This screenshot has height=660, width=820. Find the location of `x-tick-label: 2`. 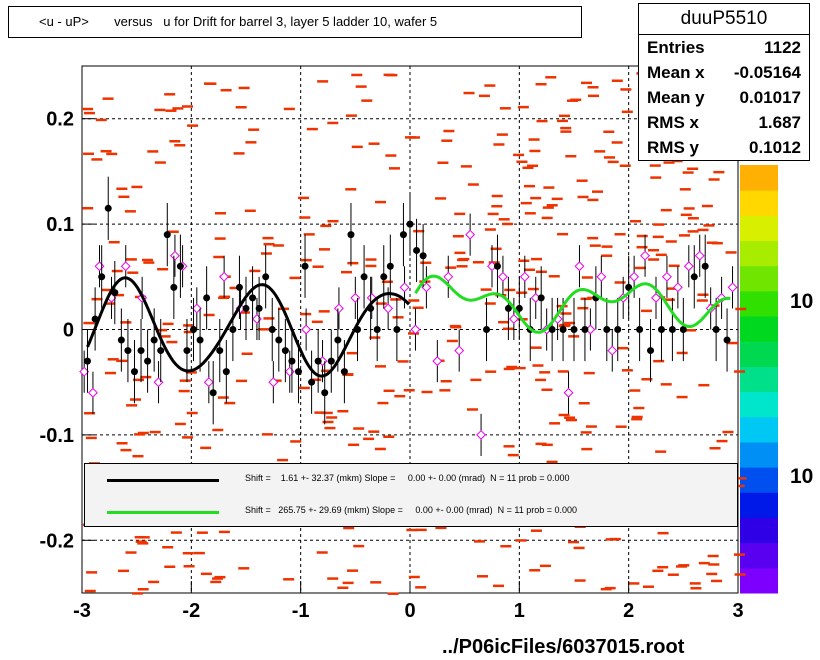

x-tick-label: 2 is located at coordinates (628, 611).